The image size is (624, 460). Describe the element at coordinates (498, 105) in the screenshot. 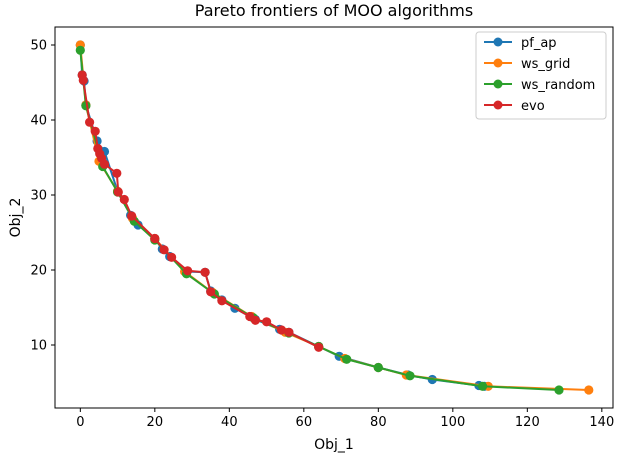

I see `legend-marker-evo` at that location.